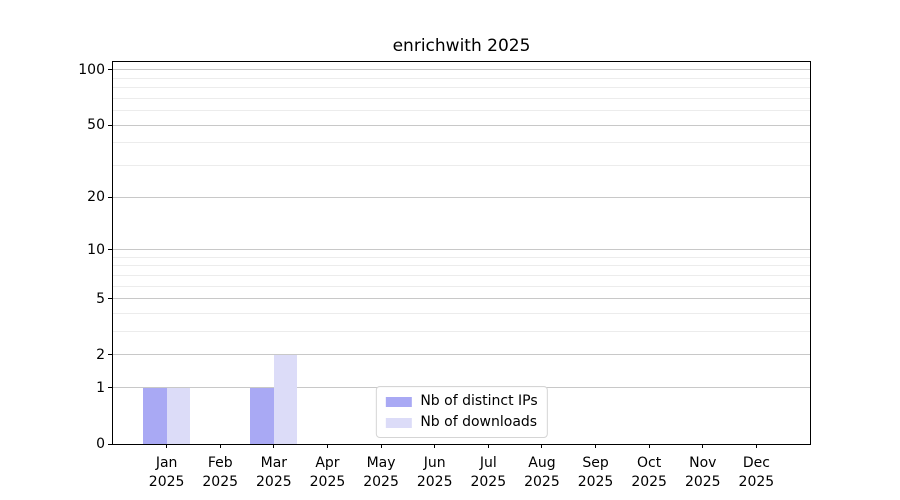 This screenshot has width=900, height=500. I want to click on y-tick-label: 2, so click(100, 354).